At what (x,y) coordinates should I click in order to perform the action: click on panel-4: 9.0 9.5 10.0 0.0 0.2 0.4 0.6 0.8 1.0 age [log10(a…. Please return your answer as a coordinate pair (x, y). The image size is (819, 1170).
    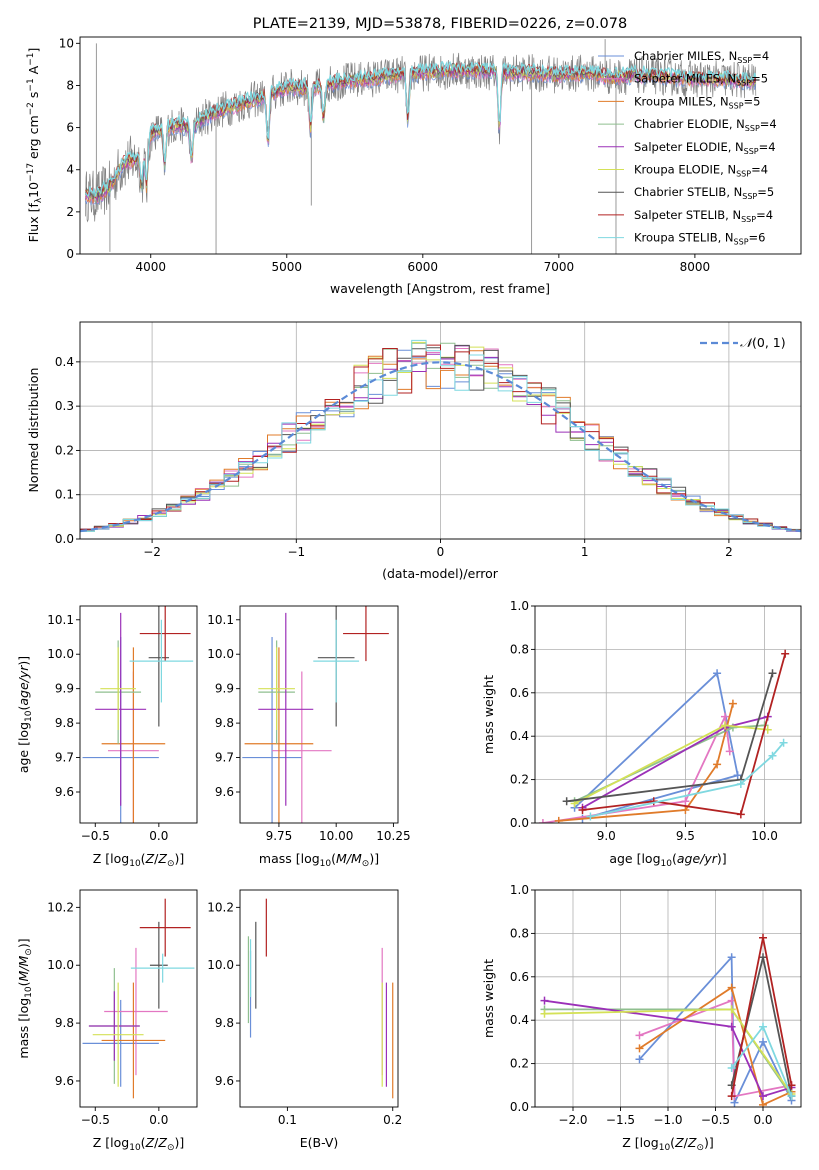
    Looking at the image, I should click on (641, 734).